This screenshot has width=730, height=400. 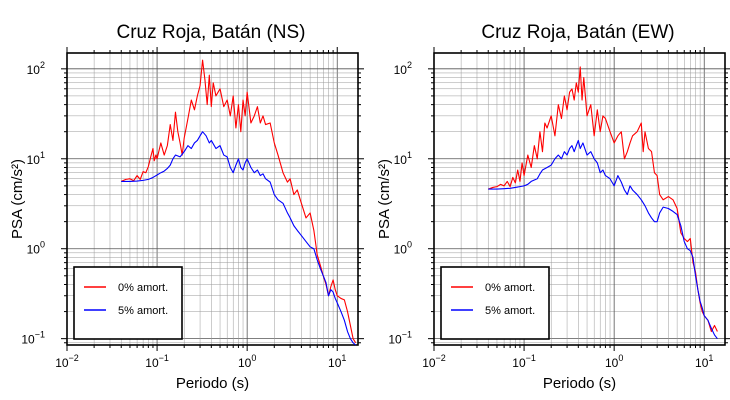 What do you see at coordinates (577, 32) in the screenshot?
I see `chart-title: Cruz Roja, Batán (EW)` at bounding box center [577, 32].